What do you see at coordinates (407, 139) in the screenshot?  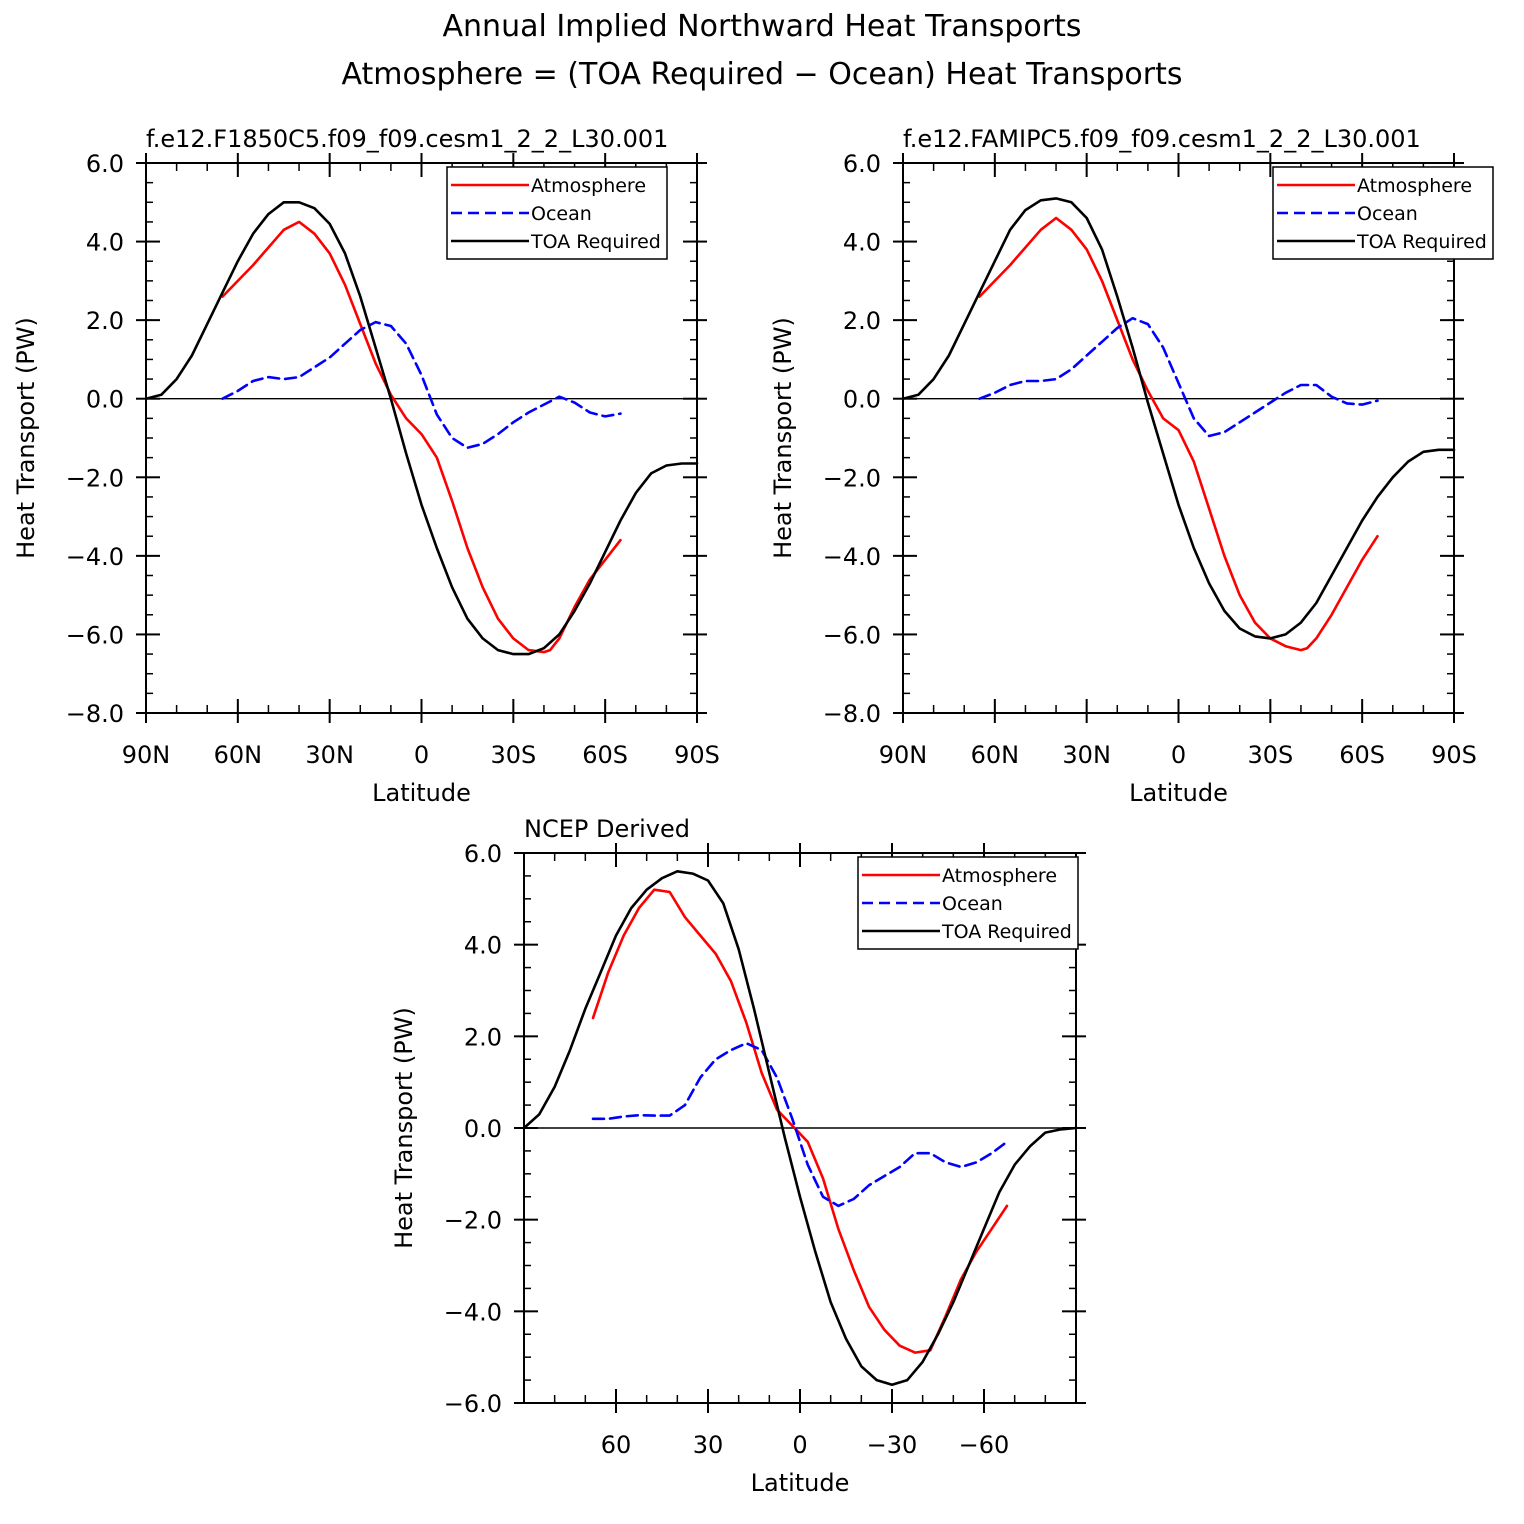 I see `panel-title: f.e12.F1850C5.f09_f09.cesm1_2_2_L30.001` at bounding box center [407, 139].